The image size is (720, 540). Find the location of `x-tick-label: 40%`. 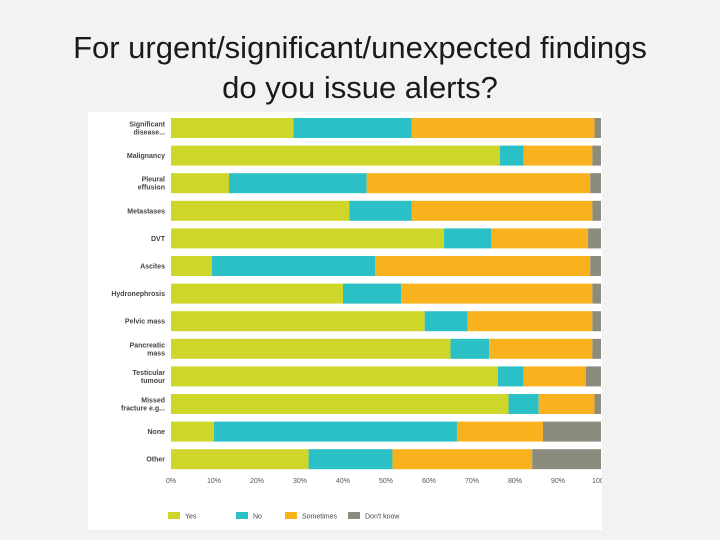

x-tick-label: 40% is located at coordinates (343, 481).